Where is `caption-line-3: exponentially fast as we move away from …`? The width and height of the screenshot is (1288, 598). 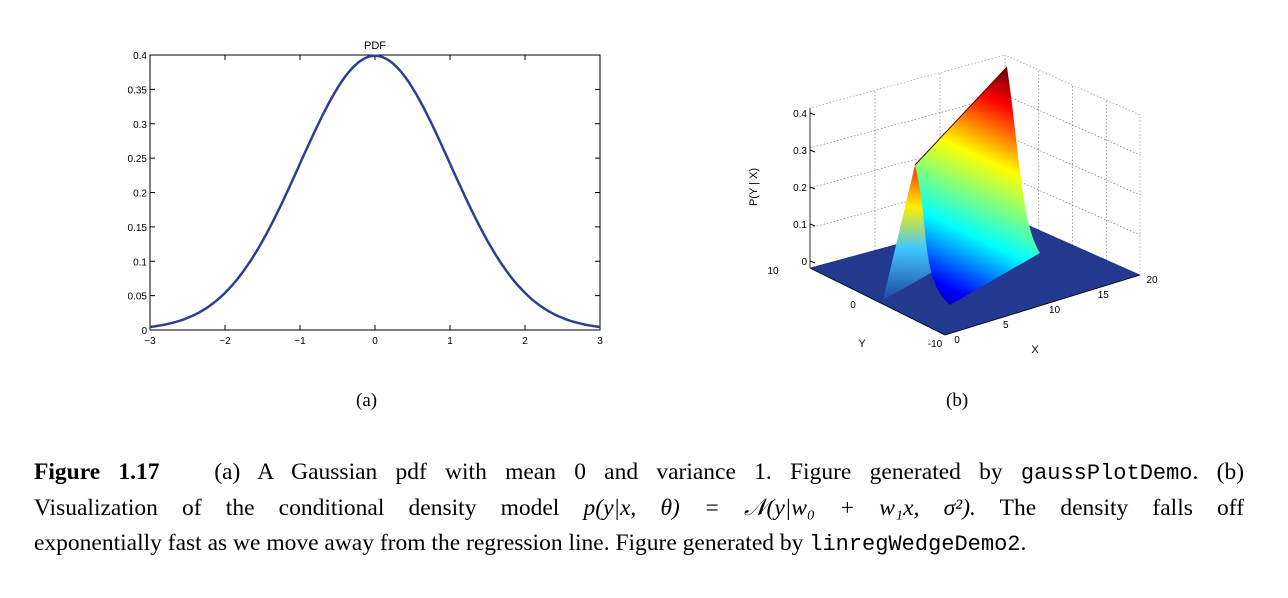 caption-line-3: exponentially fast as we move away from … is located at coordinates (639, 544).